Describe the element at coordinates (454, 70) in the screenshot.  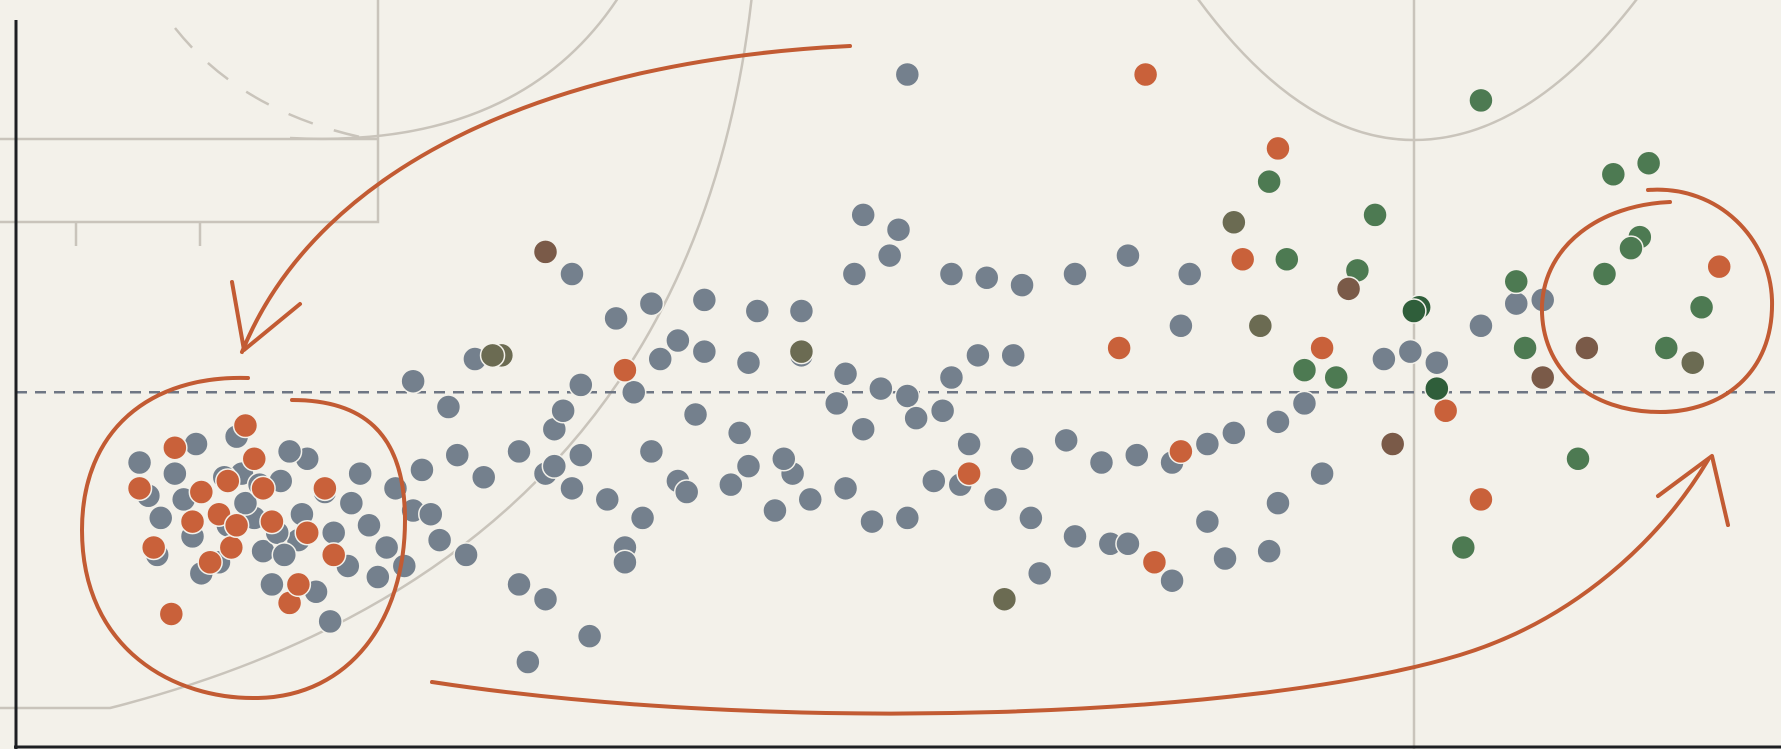
I see `court-key-arc` at that location.